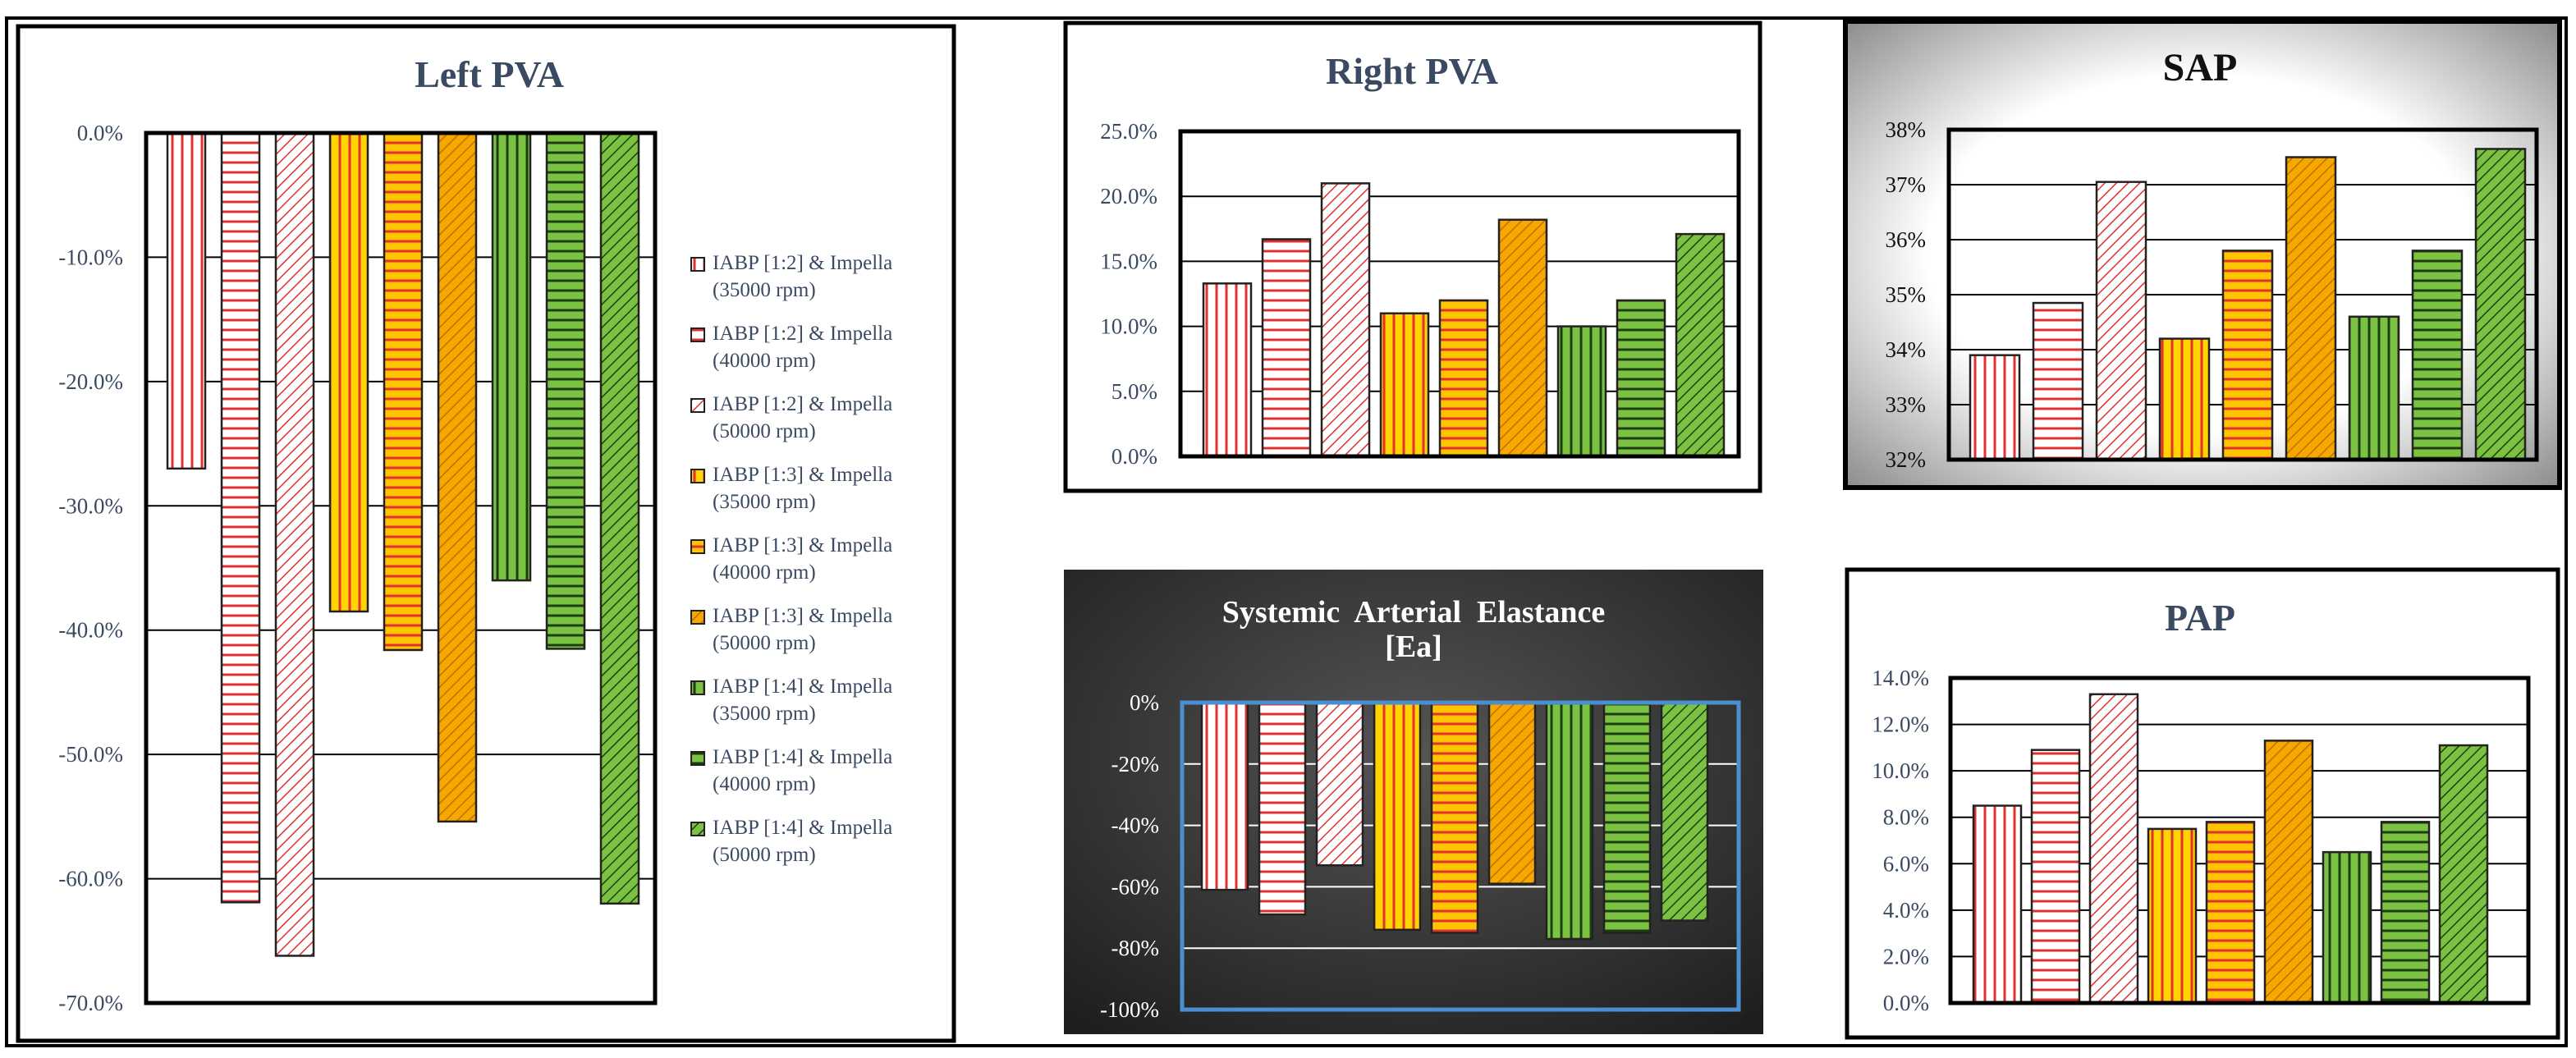 This screenshot has height=1058, width=2576. I want to click on y-tick-label: 2.0%, so click(1906, 956).